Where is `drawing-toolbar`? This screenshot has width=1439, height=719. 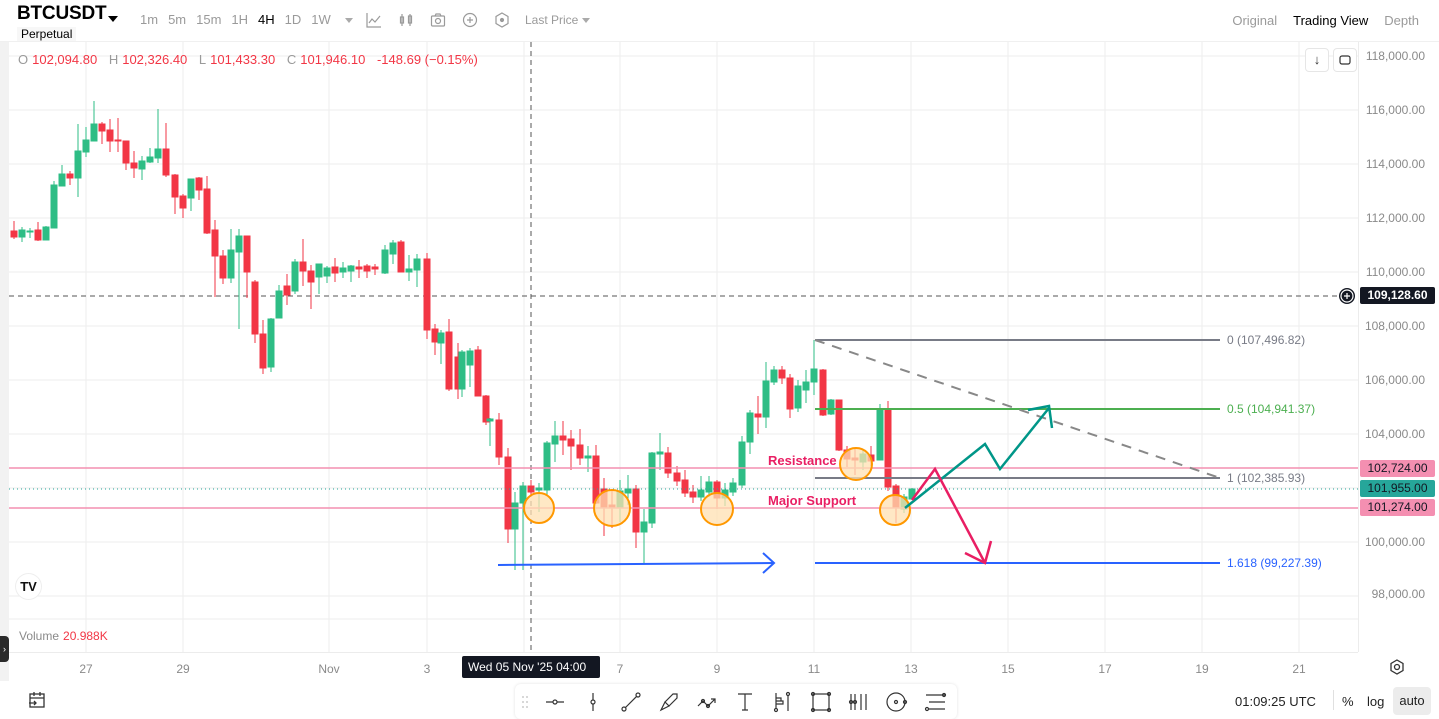 drawing-toolbar is located at coordinates (736, 701).